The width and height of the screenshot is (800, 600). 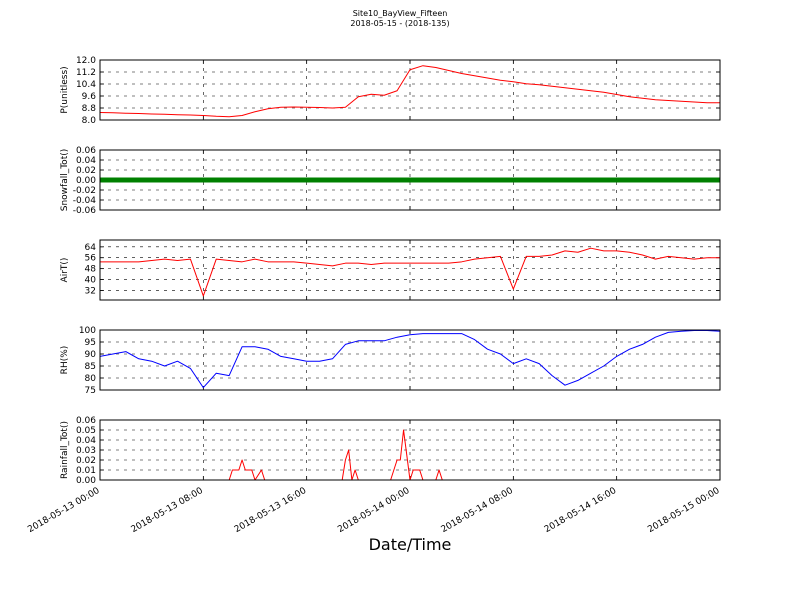 I want to click on x-tick-label: 2018-05-14 16:00, so click(x=580, y=510).